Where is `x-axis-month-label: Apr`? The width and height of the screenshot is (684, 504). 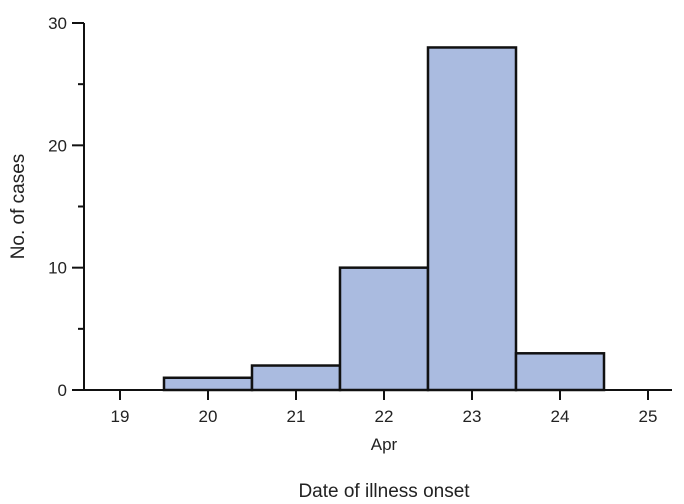 x-axis-month-label: Apr is located at coordinates (384, 444).